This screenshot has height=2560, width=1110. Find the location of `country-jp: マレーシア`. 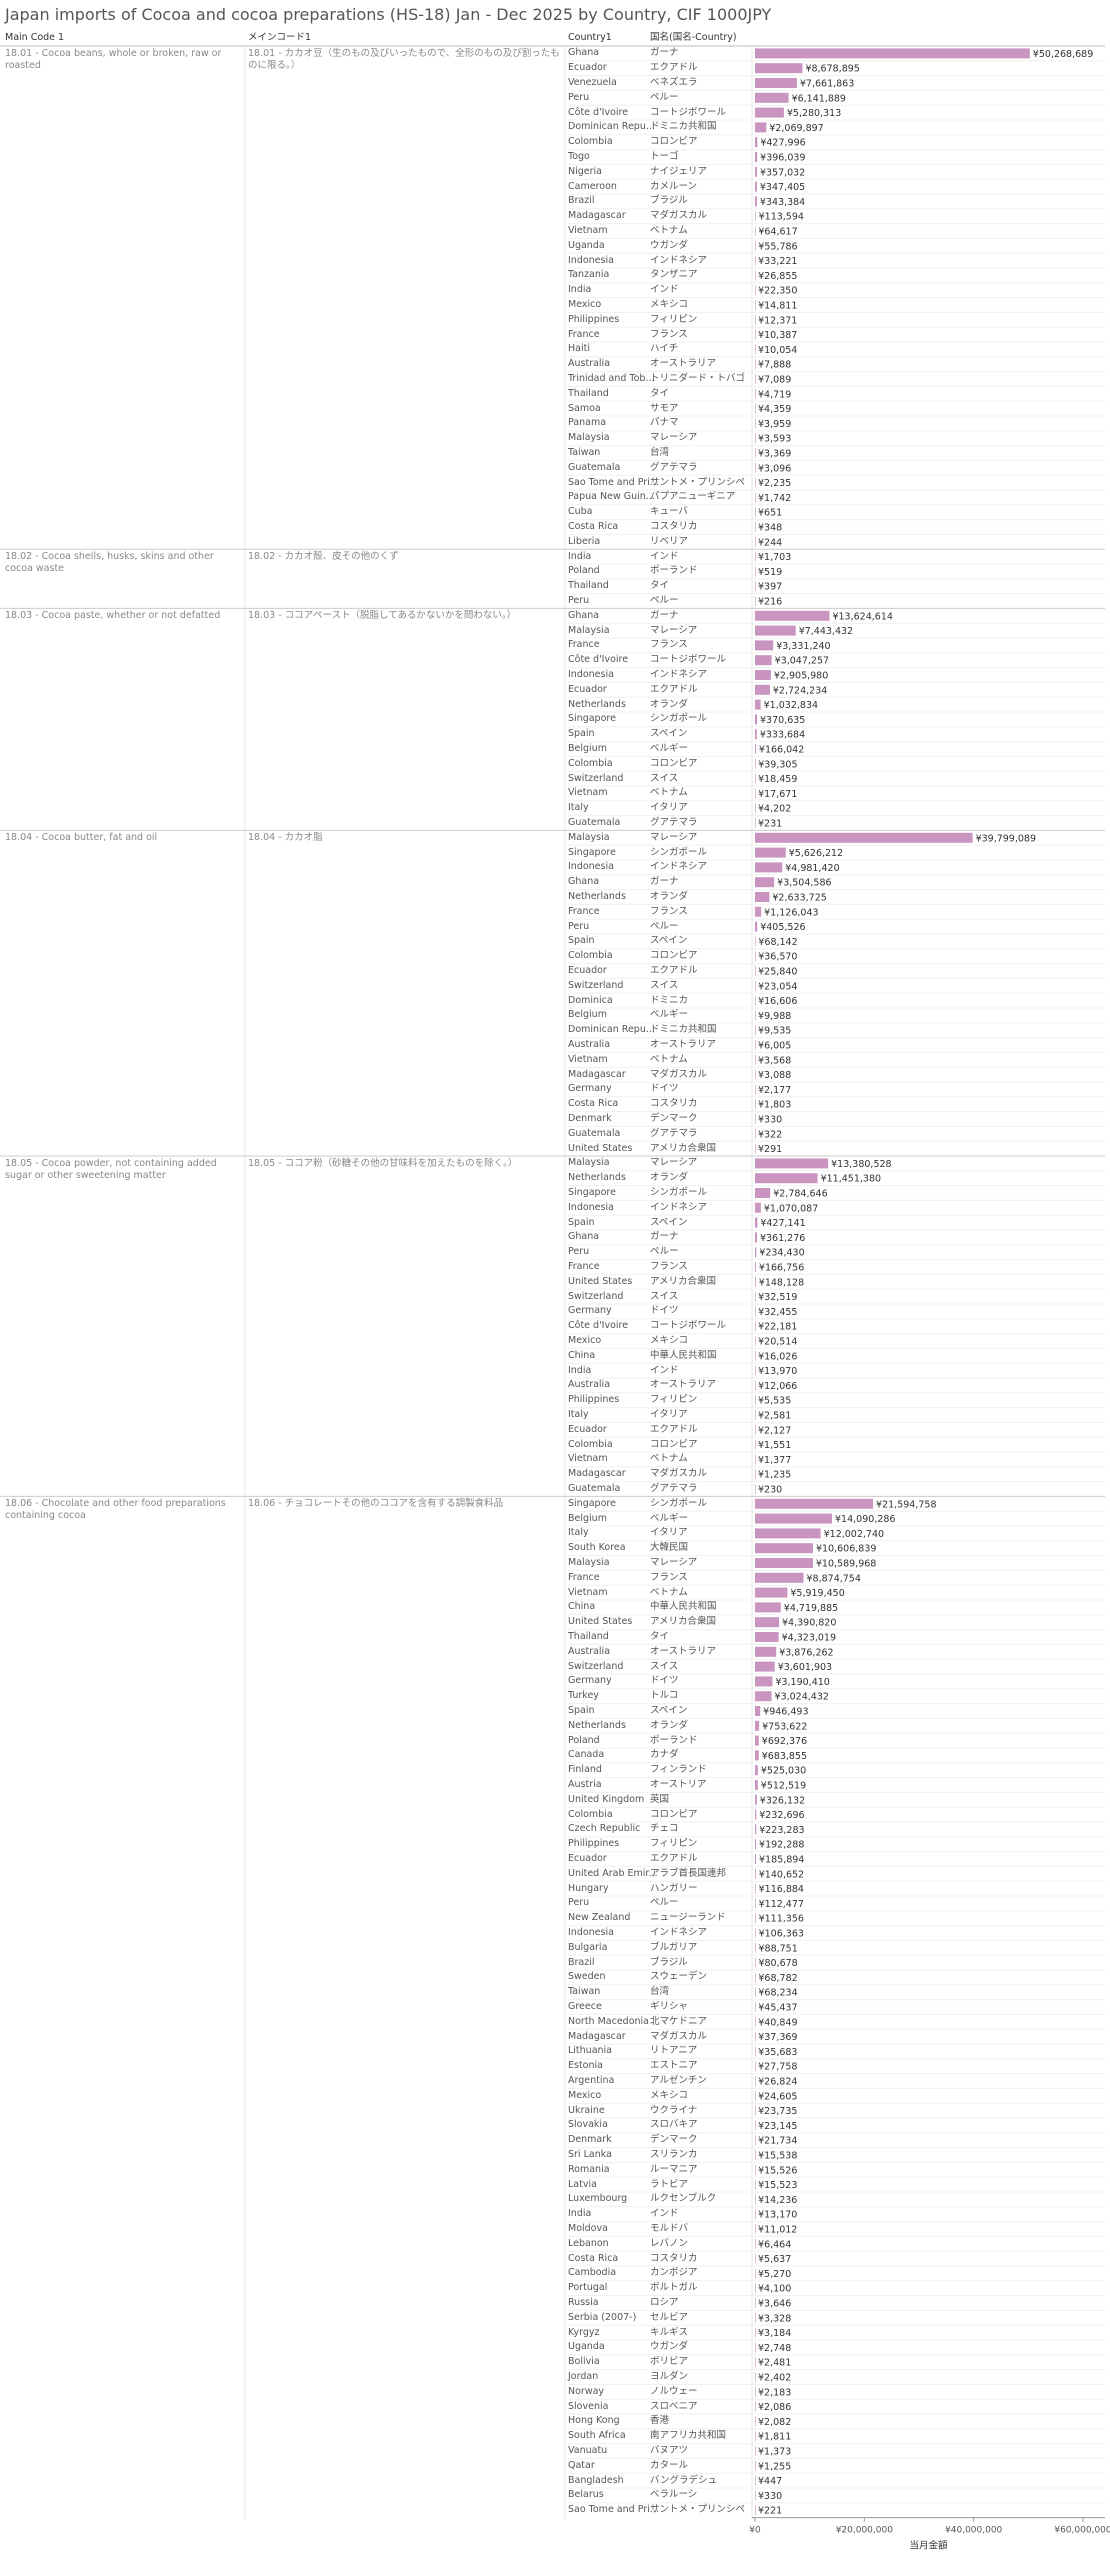

country-jp: マレーシア is located at coordinates (674, 1163).